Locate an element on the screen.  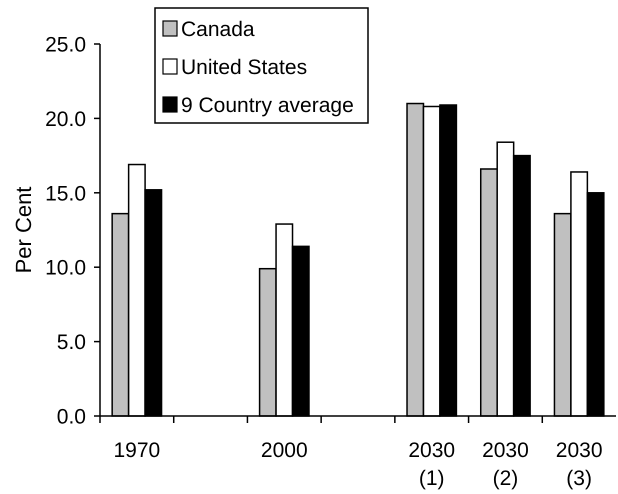
y-tick-label: 15.0 is located at coordinates (65, 194).